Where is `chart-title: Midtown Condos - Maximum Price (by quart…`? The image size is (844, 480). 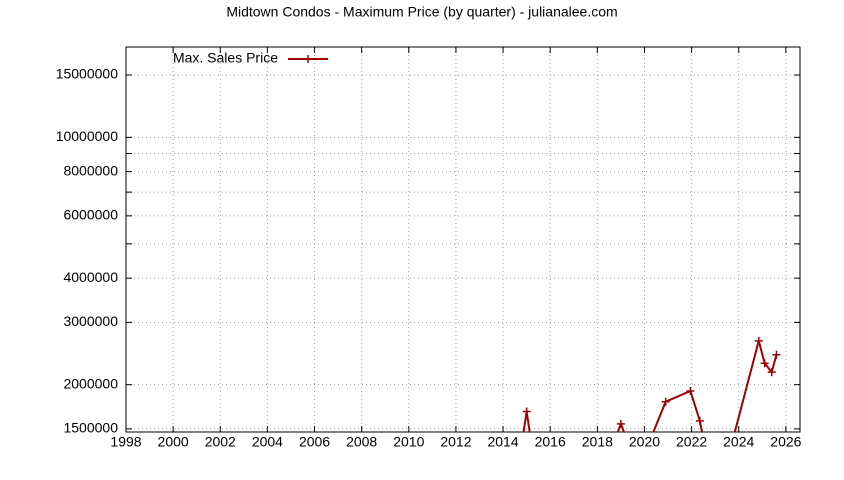 chart-title: Midtown Condos - Maximum Price (by quart… is located at coordinates (421, 12).